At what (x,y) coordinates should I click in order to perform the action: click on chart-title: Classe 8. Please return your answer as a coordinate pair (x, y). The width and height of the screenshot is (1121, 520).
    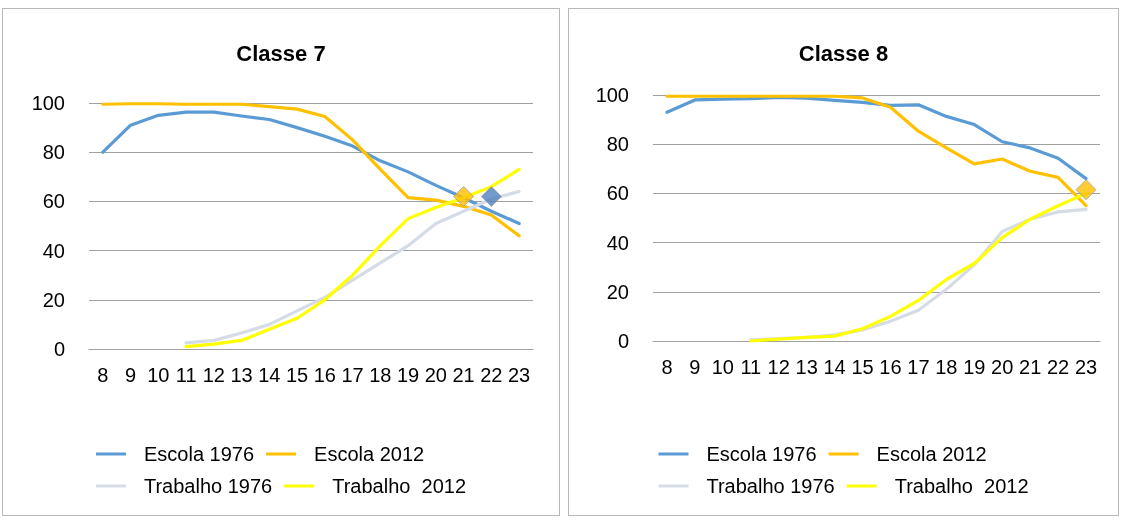
    Looking at the image, I should click on (843, 53).